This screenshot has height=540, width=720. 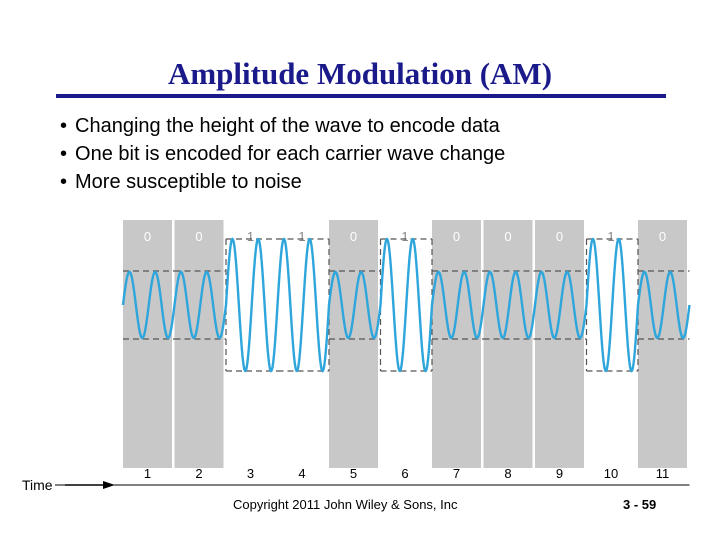 What do you see at coordinates (663, 473) in the screenshot?
I see `time-tick-label: 11` at bounding box center [663, 473].